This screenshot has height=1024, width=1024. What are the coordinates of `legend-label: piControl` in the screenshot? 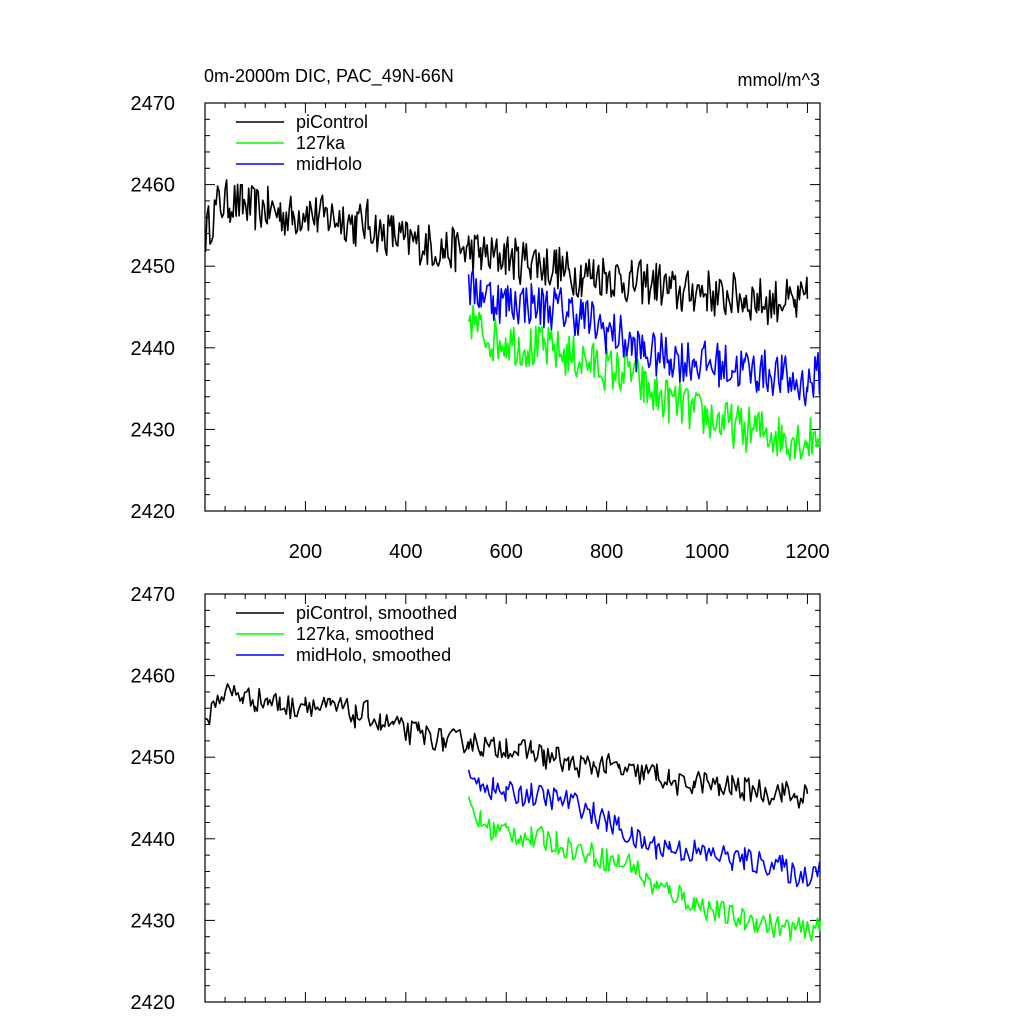 It's located at (332, 122).